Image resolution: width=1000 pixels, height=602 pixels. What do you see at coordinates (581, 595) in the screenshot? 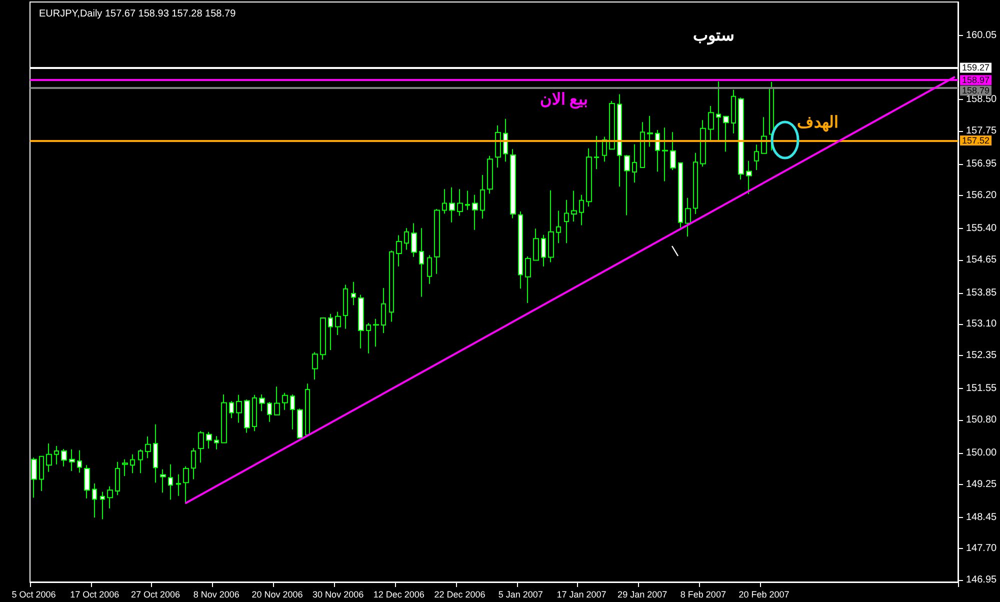
I see `x-tick-label: 17 Jan 2007` at bounding box center [581, 595].